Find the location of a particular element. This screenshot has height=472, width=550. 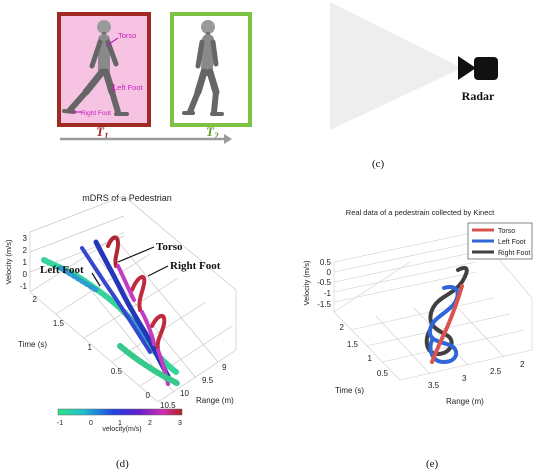

frame2-border is located at coordinates (211, 69).